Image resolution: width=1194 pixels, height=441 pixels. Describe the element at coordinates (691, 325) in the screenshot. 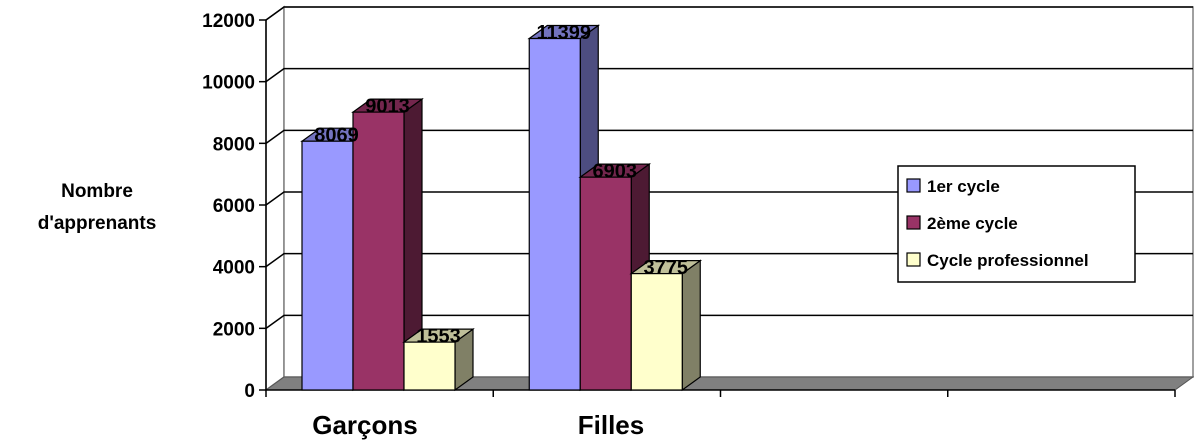

I see `bar-side` at that location.